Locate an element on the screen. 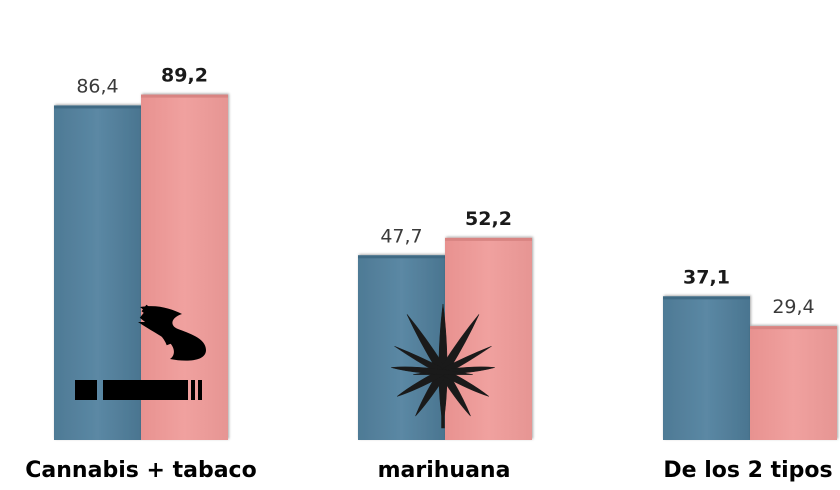 Image resolution: width=840 pixels, height=490 pixels. value-label-marihuana-series-1: 47,7 is located at coordinates (401, 236).